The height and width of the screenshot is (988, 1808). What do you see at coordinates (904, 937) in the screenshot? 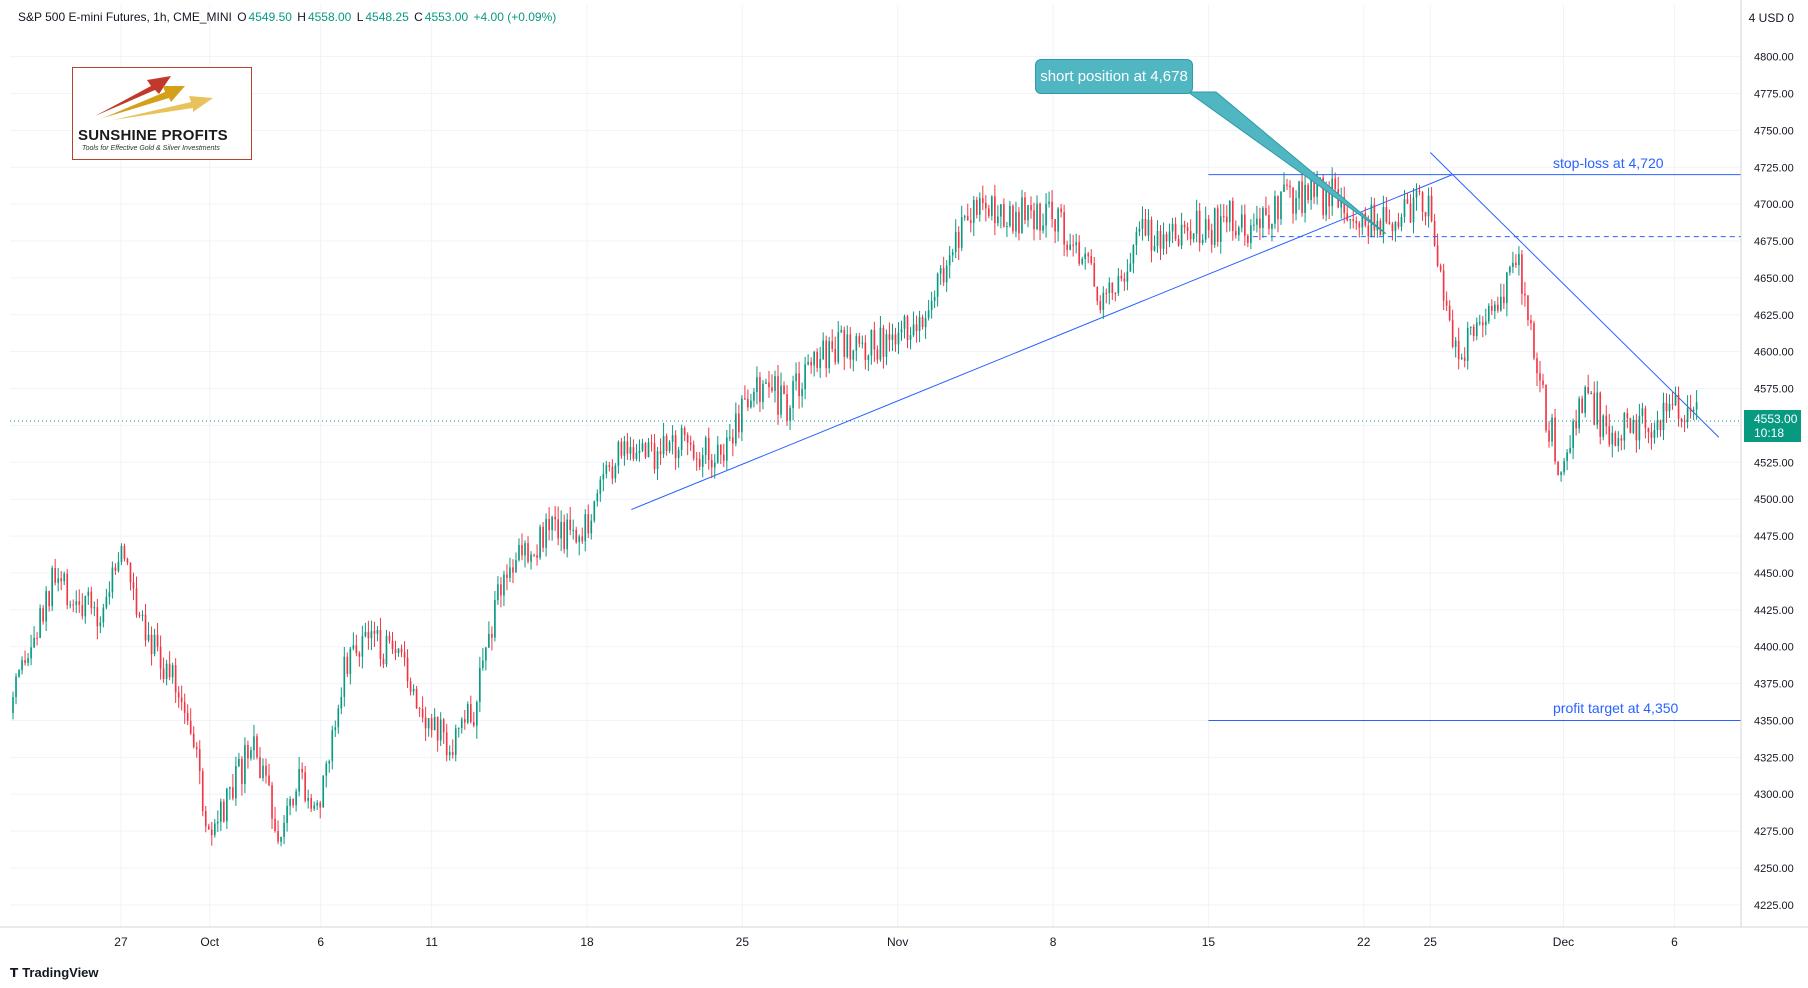
I see `time-axis: 27 Oct 6 11 18 25 Nov 8 15 22 25 Dec 6` at bounding box center [904, 937].